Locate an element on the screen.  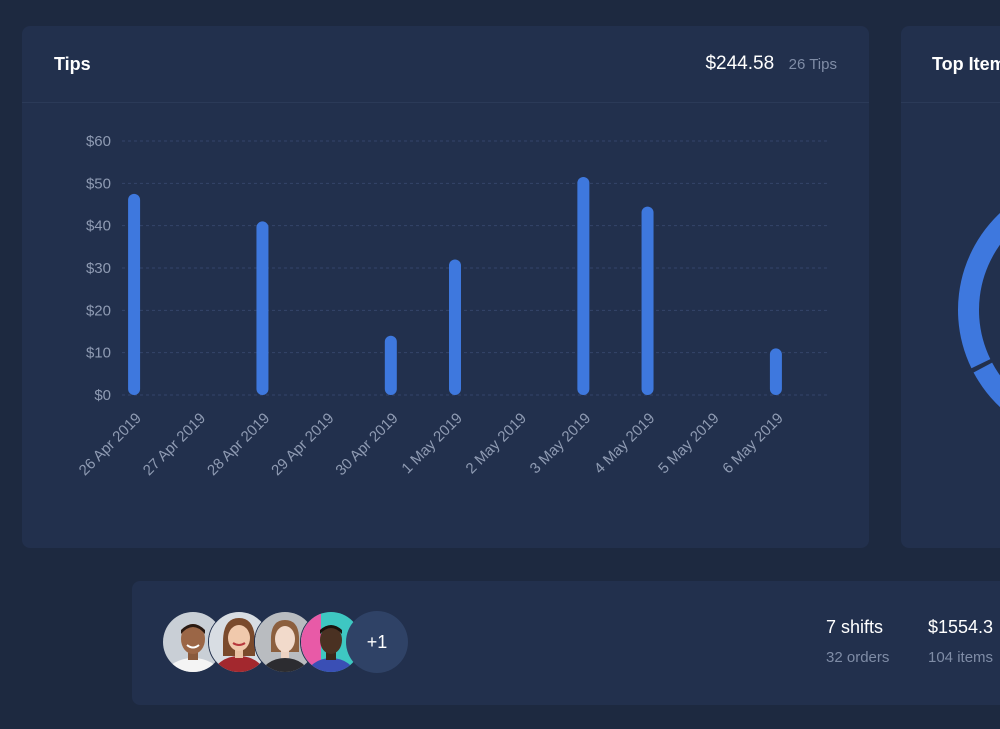
avatar is located at coordinates (331, 642).